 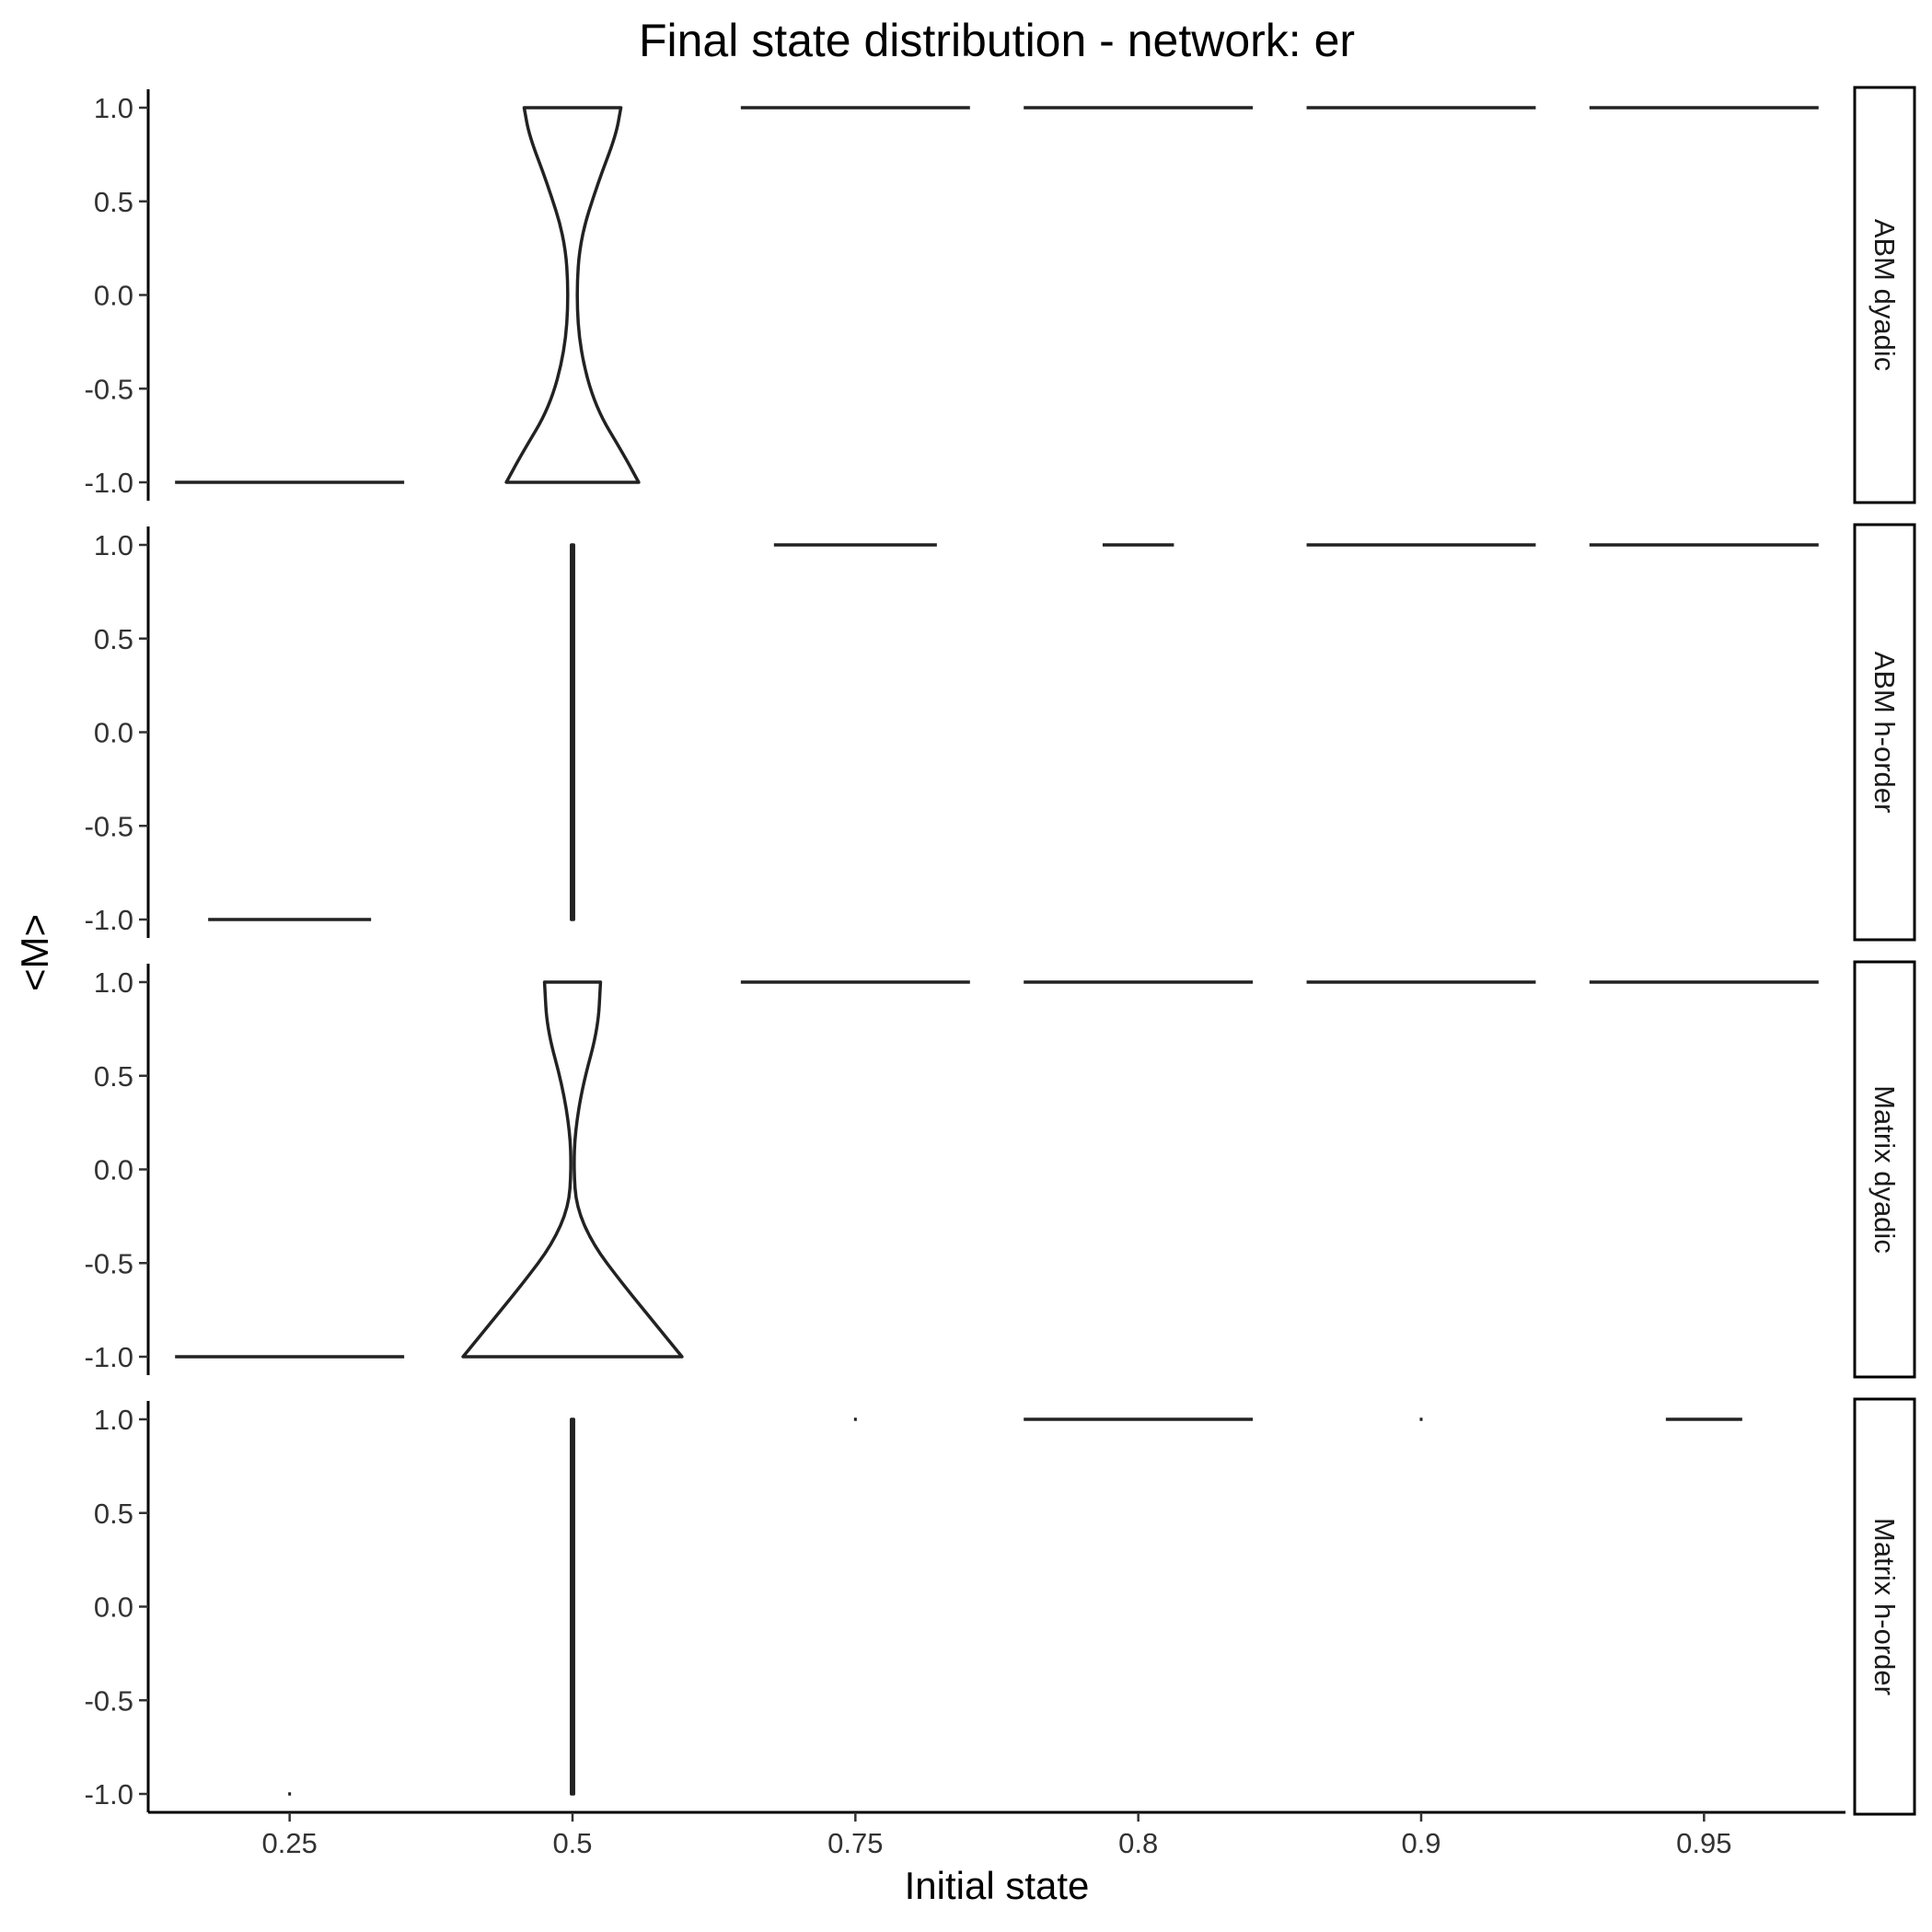 I want to click on x-tick-label: 0.9, so click(x=1420, y=1843).